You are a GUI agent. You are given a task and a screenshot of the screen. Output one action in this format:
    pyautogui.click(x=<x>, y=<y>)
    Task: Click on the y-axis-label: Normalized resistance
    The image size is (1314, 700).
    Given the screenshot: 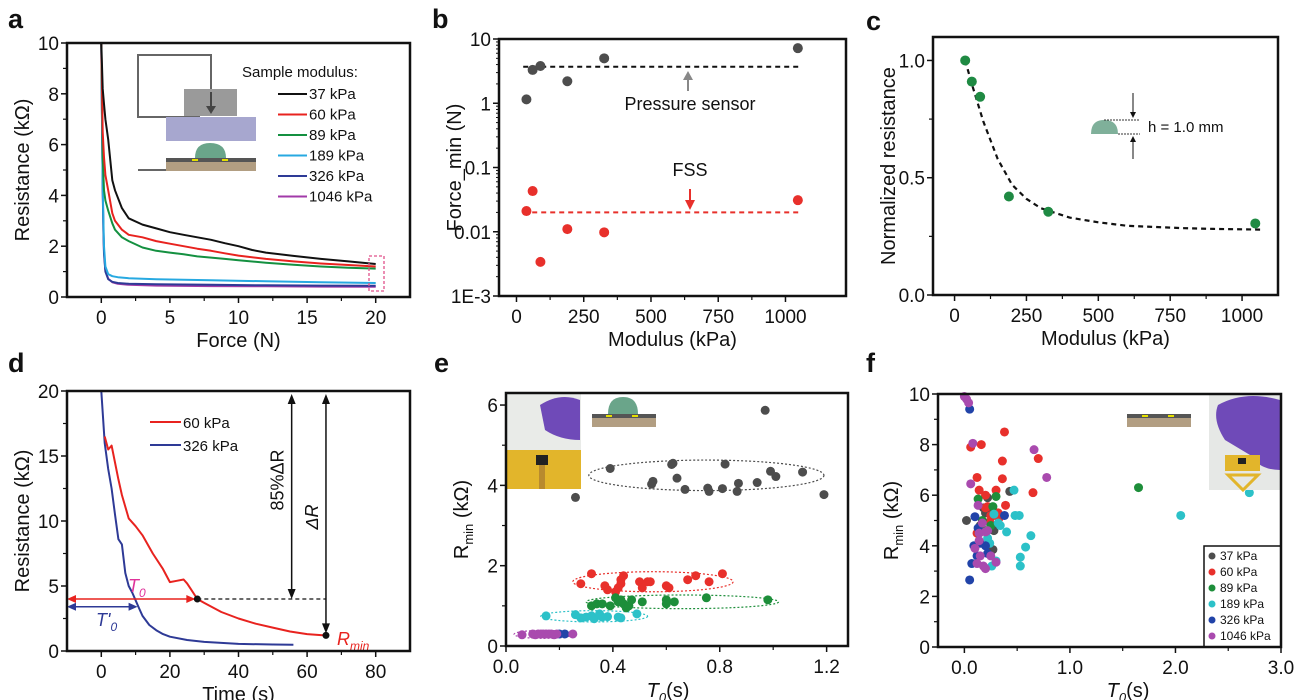 What is the action you would take?
    pyautogui.click(x=889, y=166)
    